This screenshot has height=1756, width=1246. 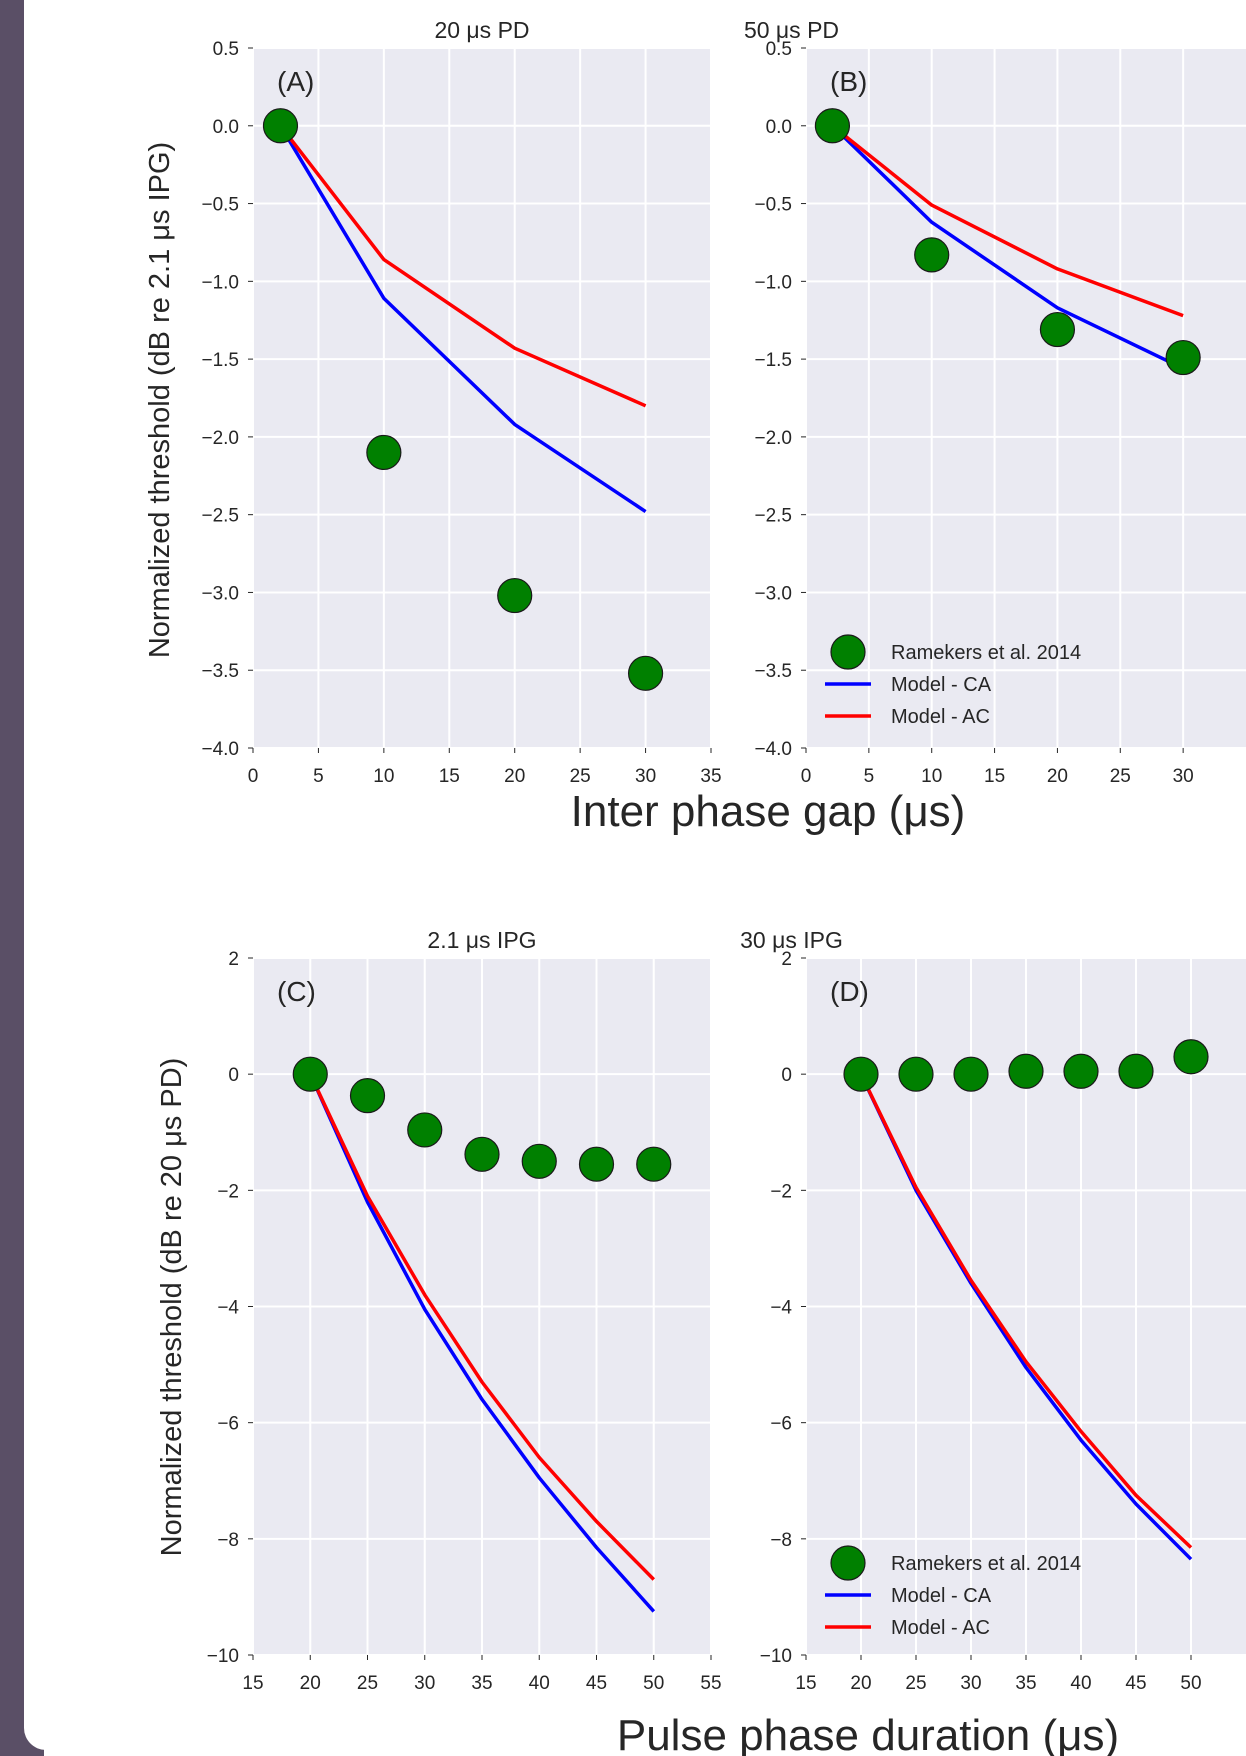 What do you see at coordinates (986, 1564) in the screenshot?
I see `legend-label: Ramekers et al. 2014` at bounding box center [986, 1564].